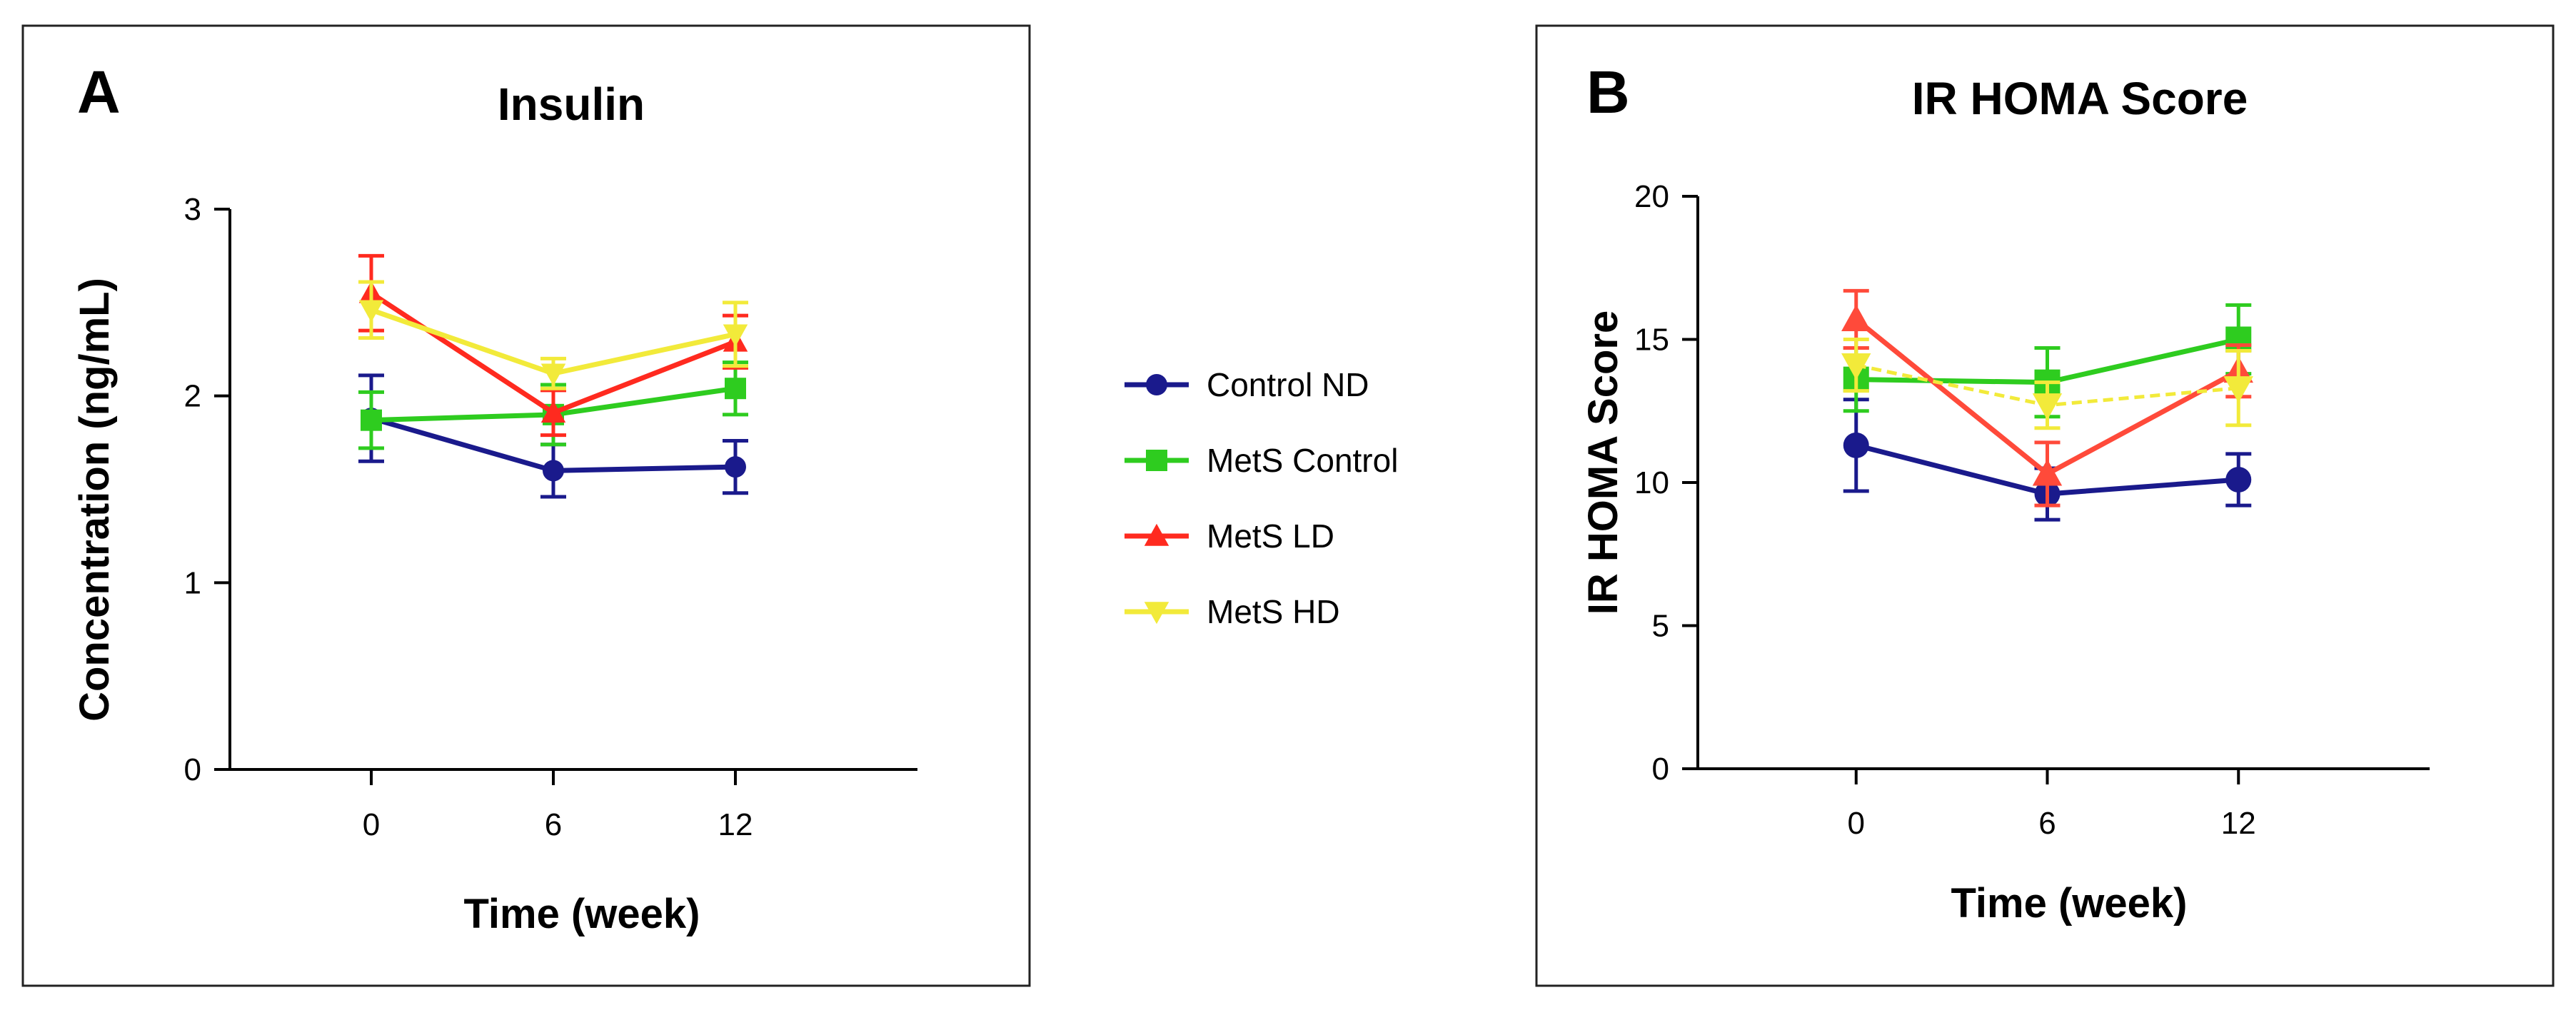 The height and width of the screenshot is (1010, 2576). I want to click on legend-swatch-mets-hd, so click(1157, 613).